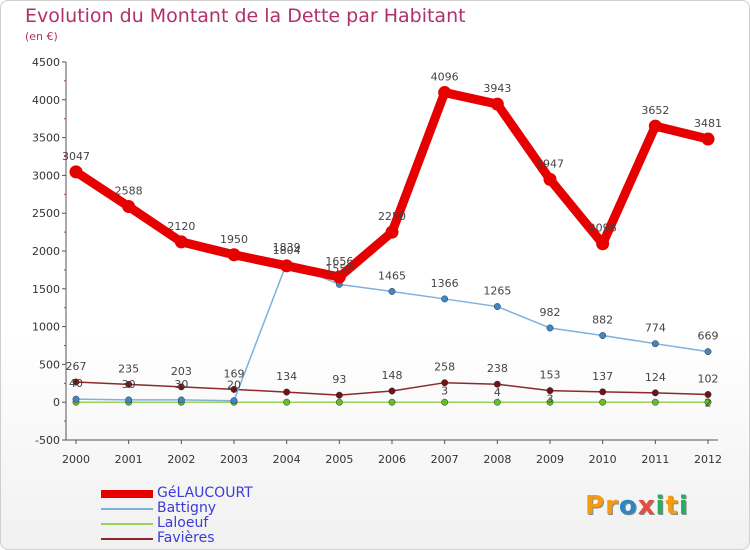  I want to click on data-label: 235, so click(128, 368).